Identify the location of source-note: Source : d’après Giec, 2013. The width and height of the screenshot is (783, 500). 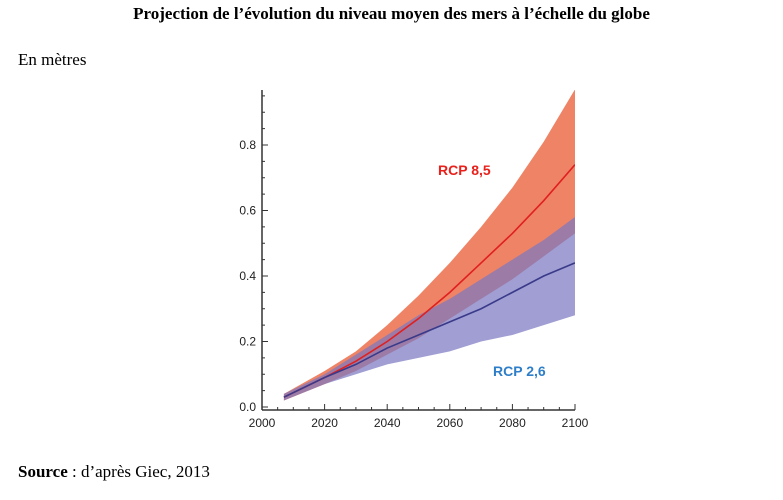
(114, 472).